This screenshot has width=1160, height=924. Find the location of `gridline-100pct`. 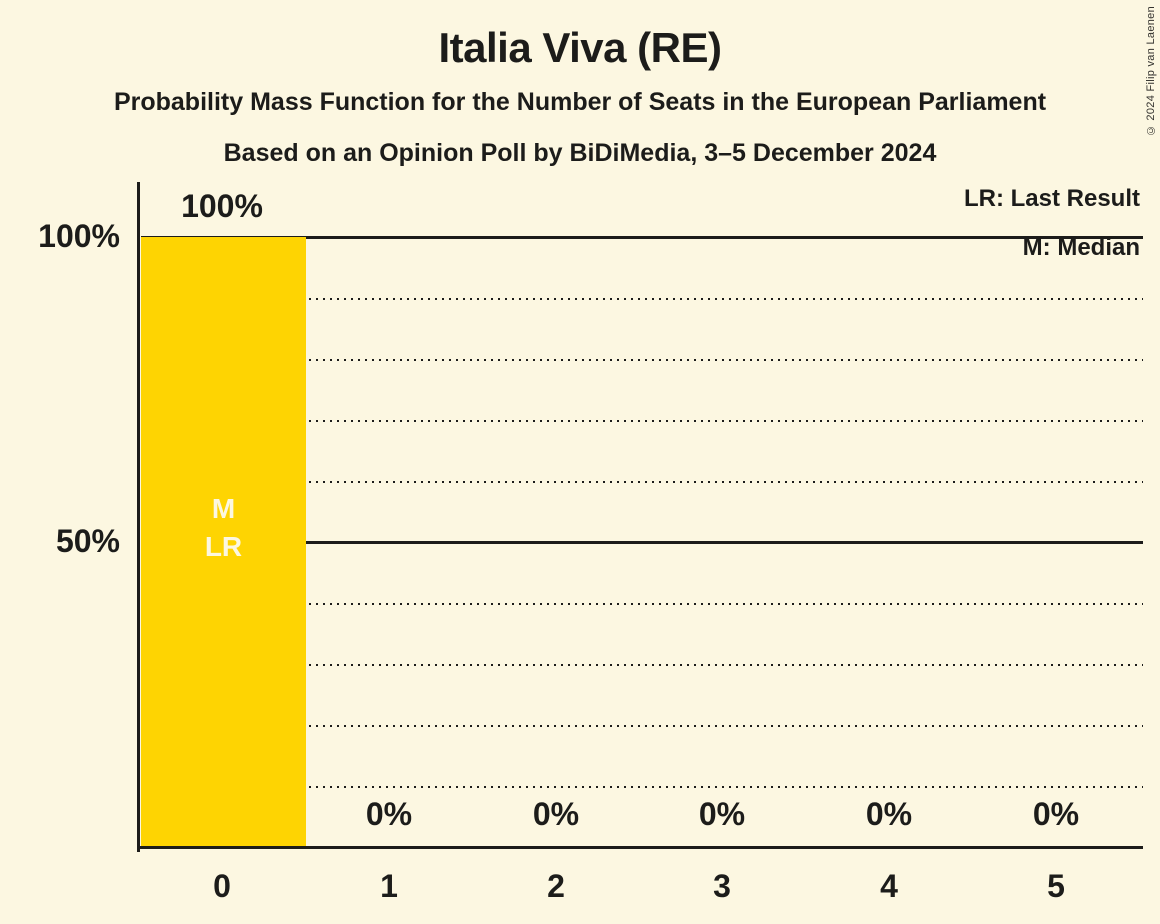

gridline-100pct is located at coordinates (642, 237).